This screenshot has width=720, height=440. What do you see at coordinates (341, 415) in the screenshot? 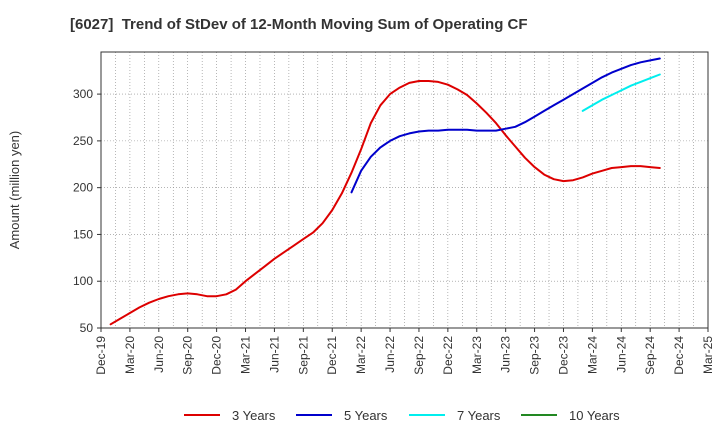
I see `legend-item-5-years: 5 Years` at bounding box center [341, 415].